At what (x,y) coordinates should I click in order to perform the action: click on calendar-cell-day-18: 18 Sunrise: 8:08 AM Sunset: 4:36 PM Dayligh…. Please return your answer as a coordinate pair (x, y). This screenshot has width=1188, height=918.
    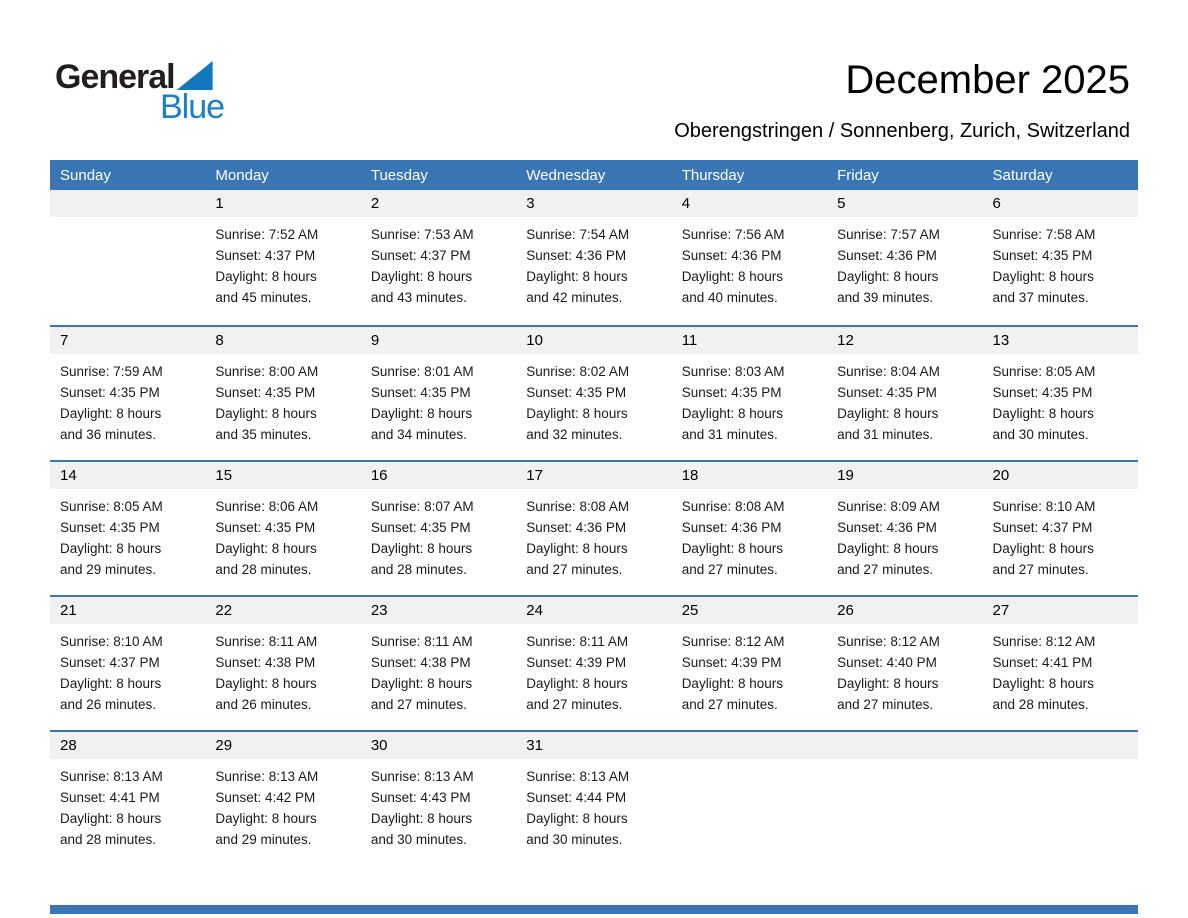
    Looking at the image, I should click on (749, 528).